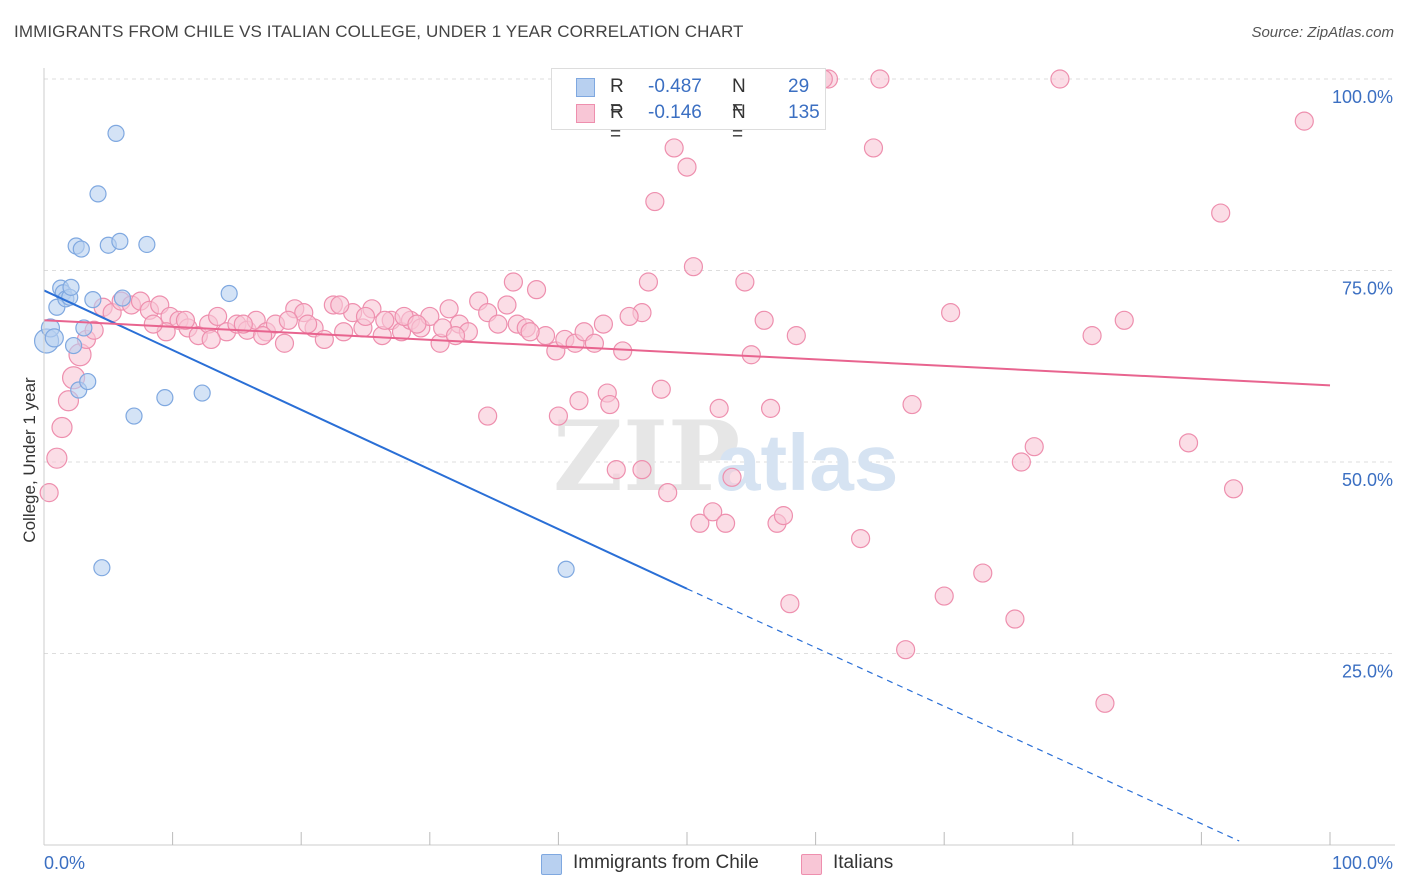  What do you see at coordinates (863, 862) in the screenshot?
I see `legend-label-italians: Italians` at bounding box center [863, 862].